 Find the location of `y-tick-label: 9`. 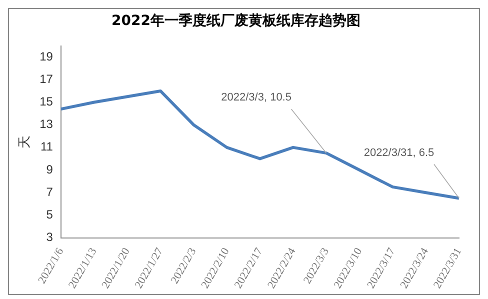

y-tick-label: 9 is located at coordinates (50, 169).